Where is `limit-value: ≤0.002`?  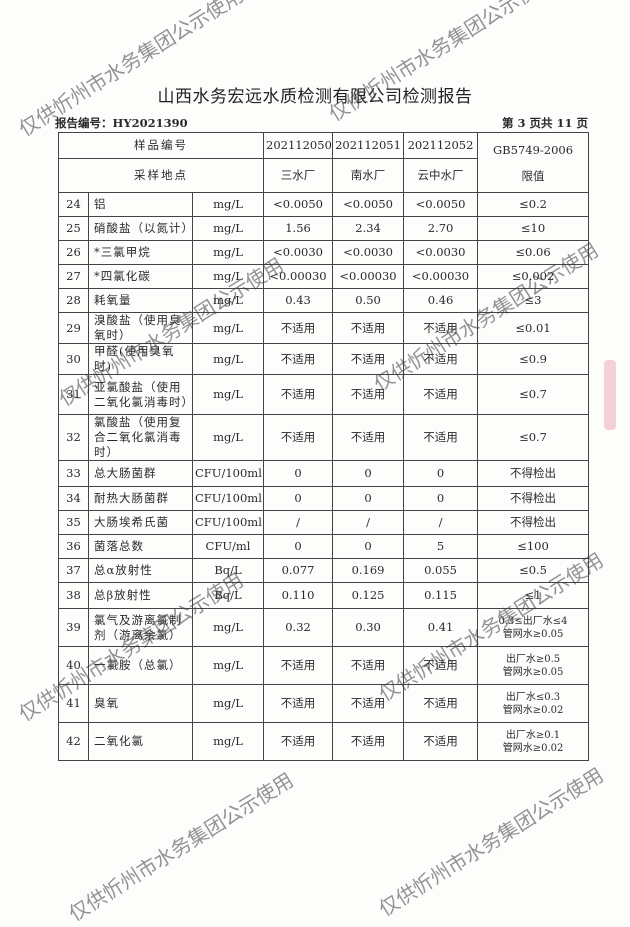 limit-value: ≤0.002 is located at coordinates (533, 276).